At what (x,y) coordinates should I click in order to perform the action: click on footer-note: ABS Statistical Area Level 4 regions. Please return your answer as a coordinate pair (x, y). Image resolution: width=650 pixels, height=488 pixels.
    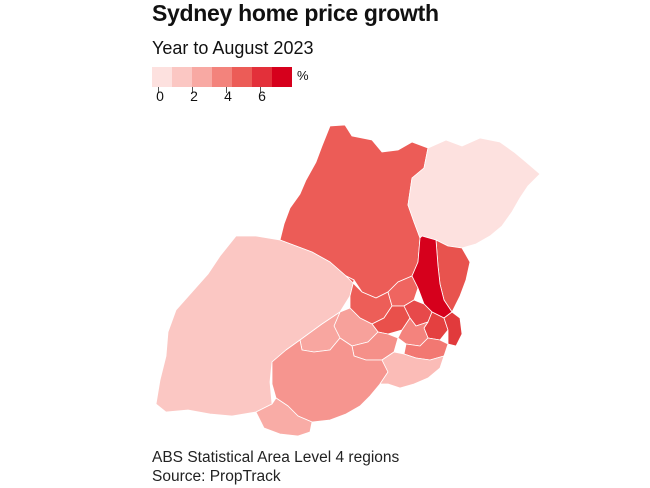
    Looking at the image, I should click on (276, 457).